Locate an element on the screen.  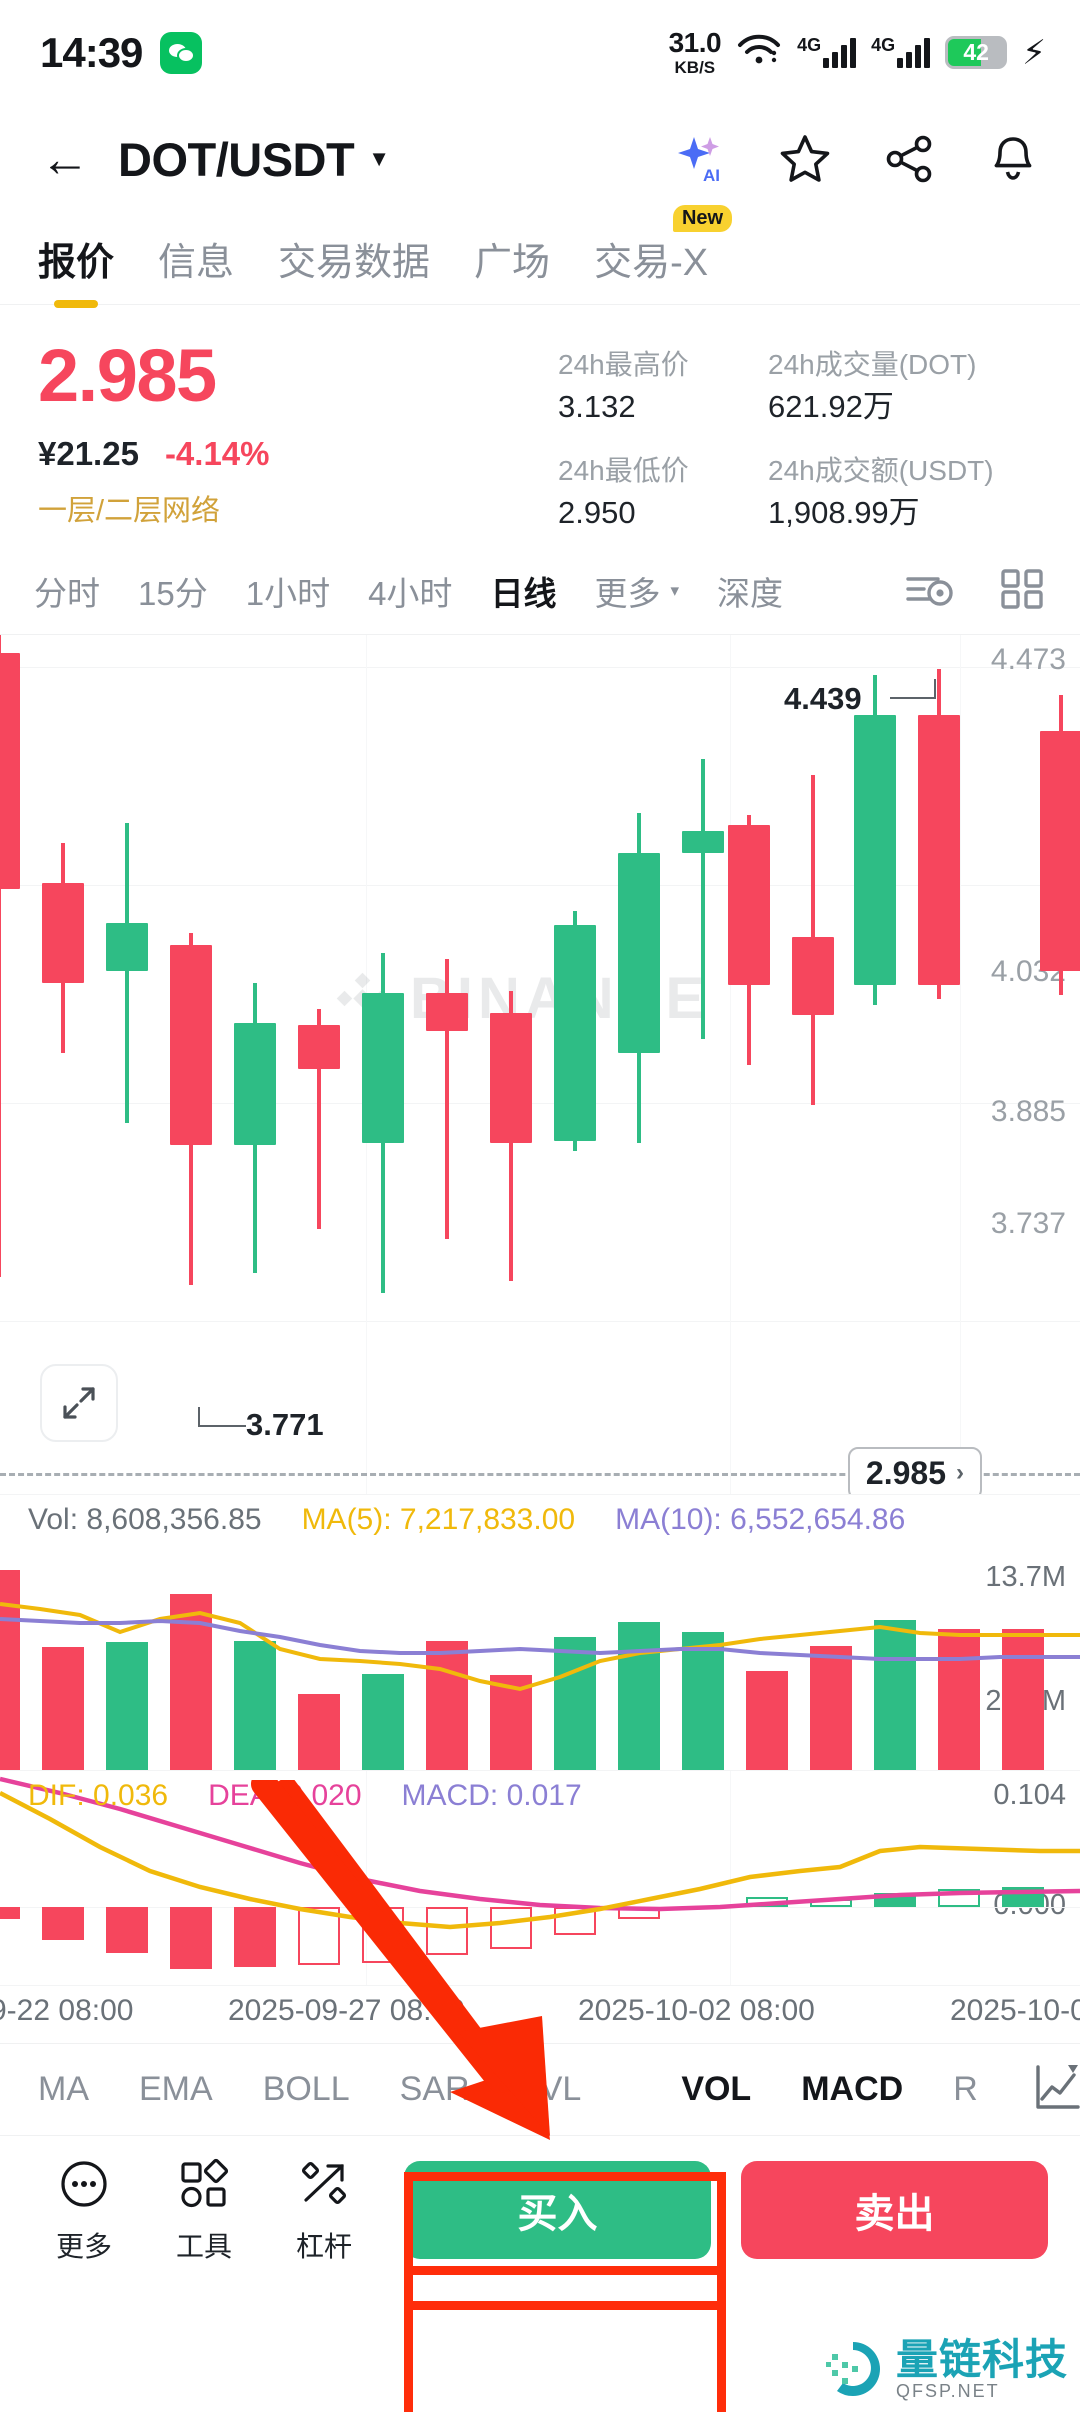
tab-trade-x: 交易-X New is located at coordinates (663, 245).